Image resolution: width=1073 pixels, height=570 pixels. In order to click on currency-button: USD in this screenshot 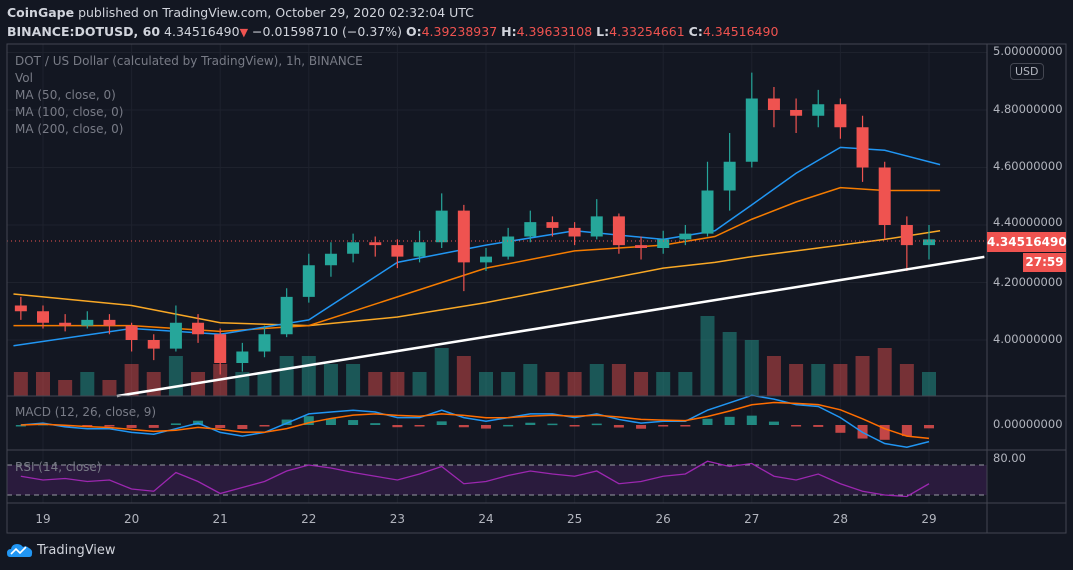, I will do `click(1027, 71)`.